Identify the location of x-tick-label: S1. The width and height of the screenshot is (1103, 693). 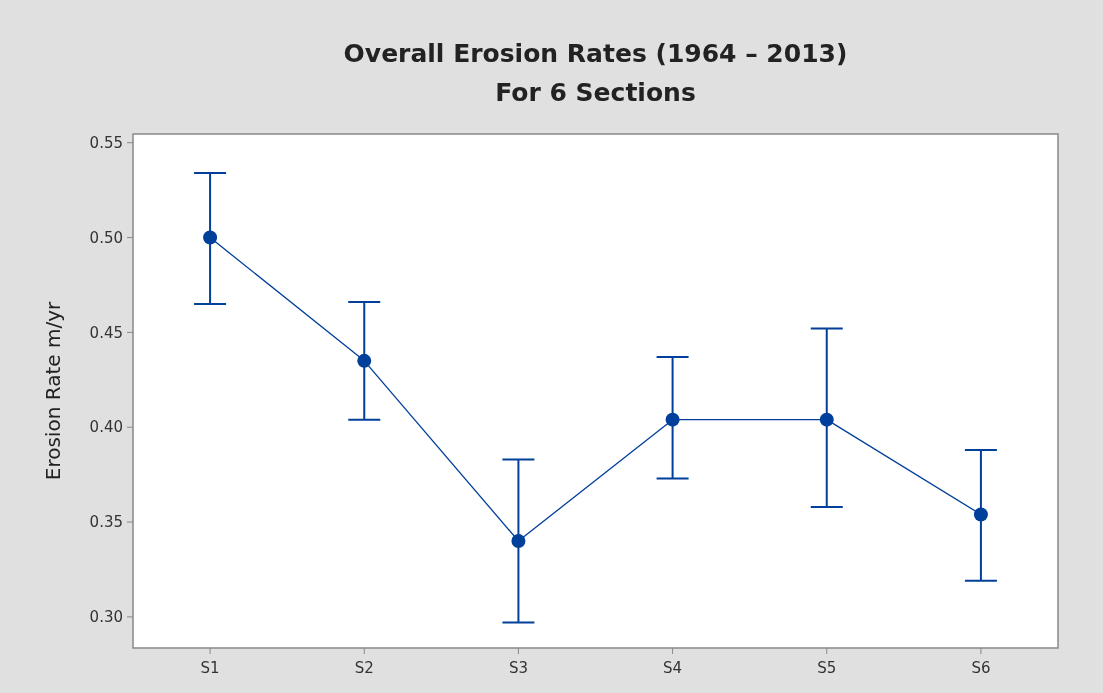
(210, 668).